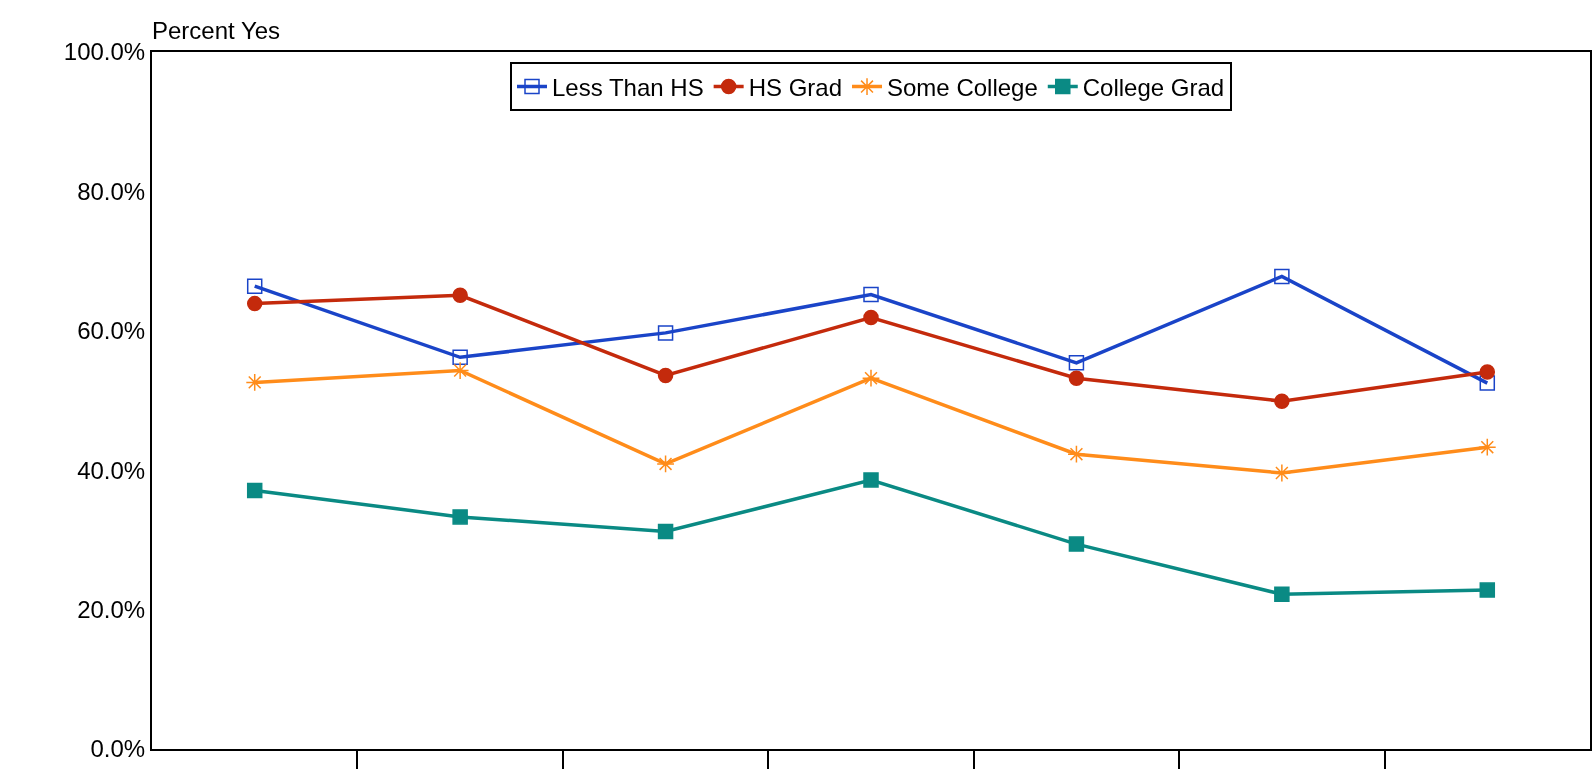  Describe the element at coordinates (111, 191) in the screenshot. I see `y-tick-label: 80.0%` at that location.